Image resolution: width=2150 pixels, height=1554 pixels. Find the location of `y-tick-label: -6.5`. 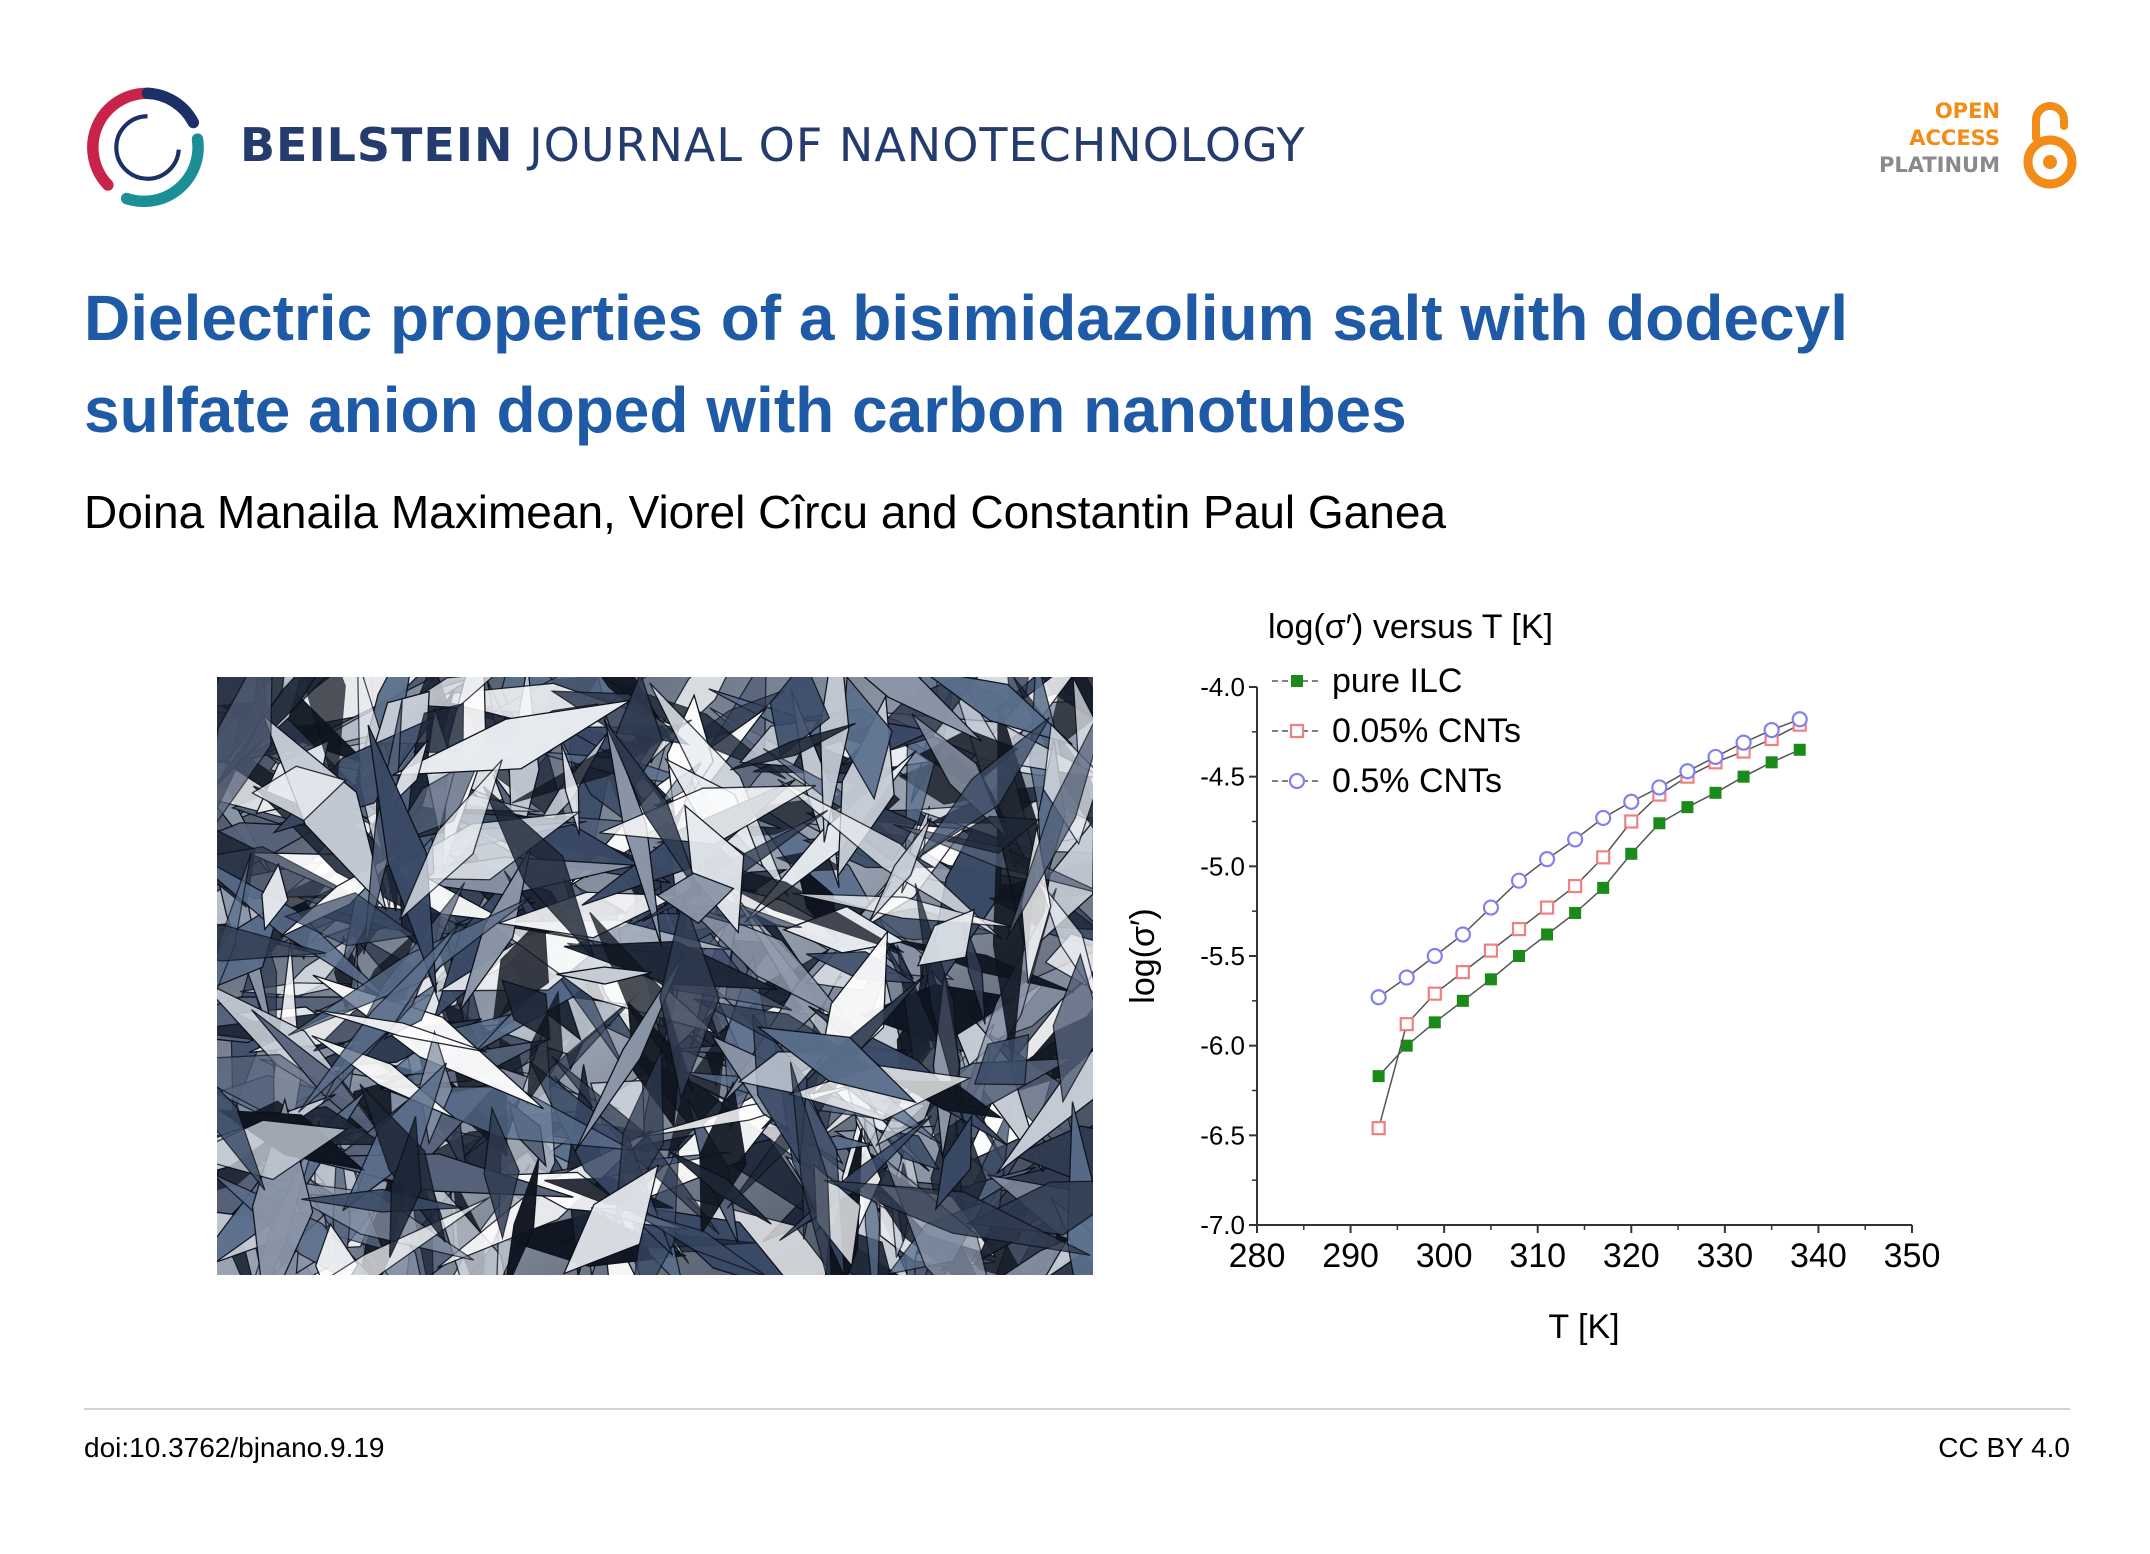

y-tick-label: -6.5 is located at coordinates (1222, 1135).